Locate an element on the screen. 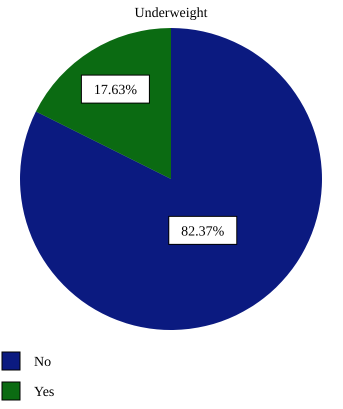 This screenshot has width=343, height=409. chart-title: Underweight is located at coordinates (171, 13).